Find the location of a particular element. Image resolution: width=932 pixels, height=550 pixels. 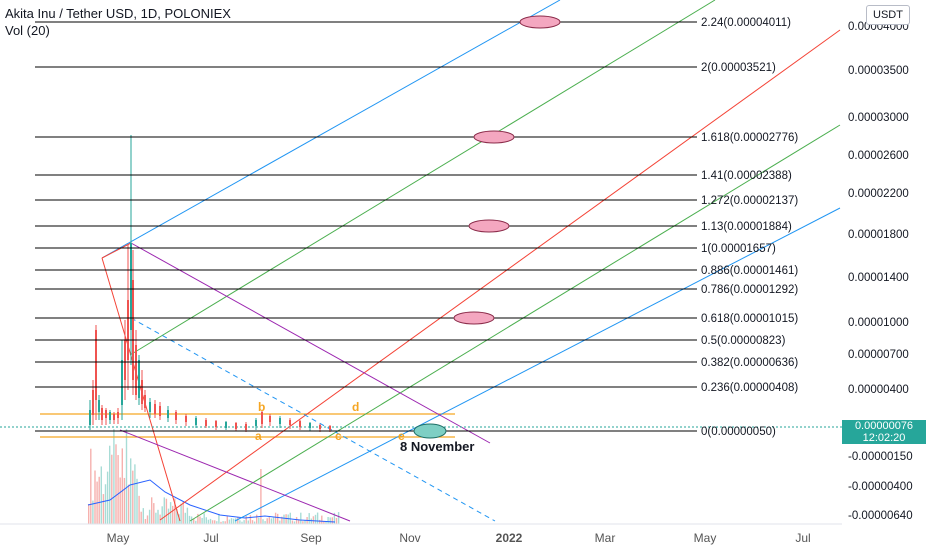

fib-label: 0.886(0.00001461) is located at coordinates (749, 271).